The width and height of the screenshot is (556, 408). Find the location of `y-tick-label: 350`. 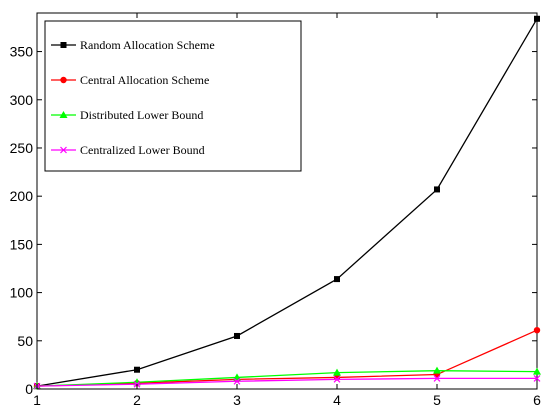

y-tick-label: 350 is located at coordinates (22, 52).